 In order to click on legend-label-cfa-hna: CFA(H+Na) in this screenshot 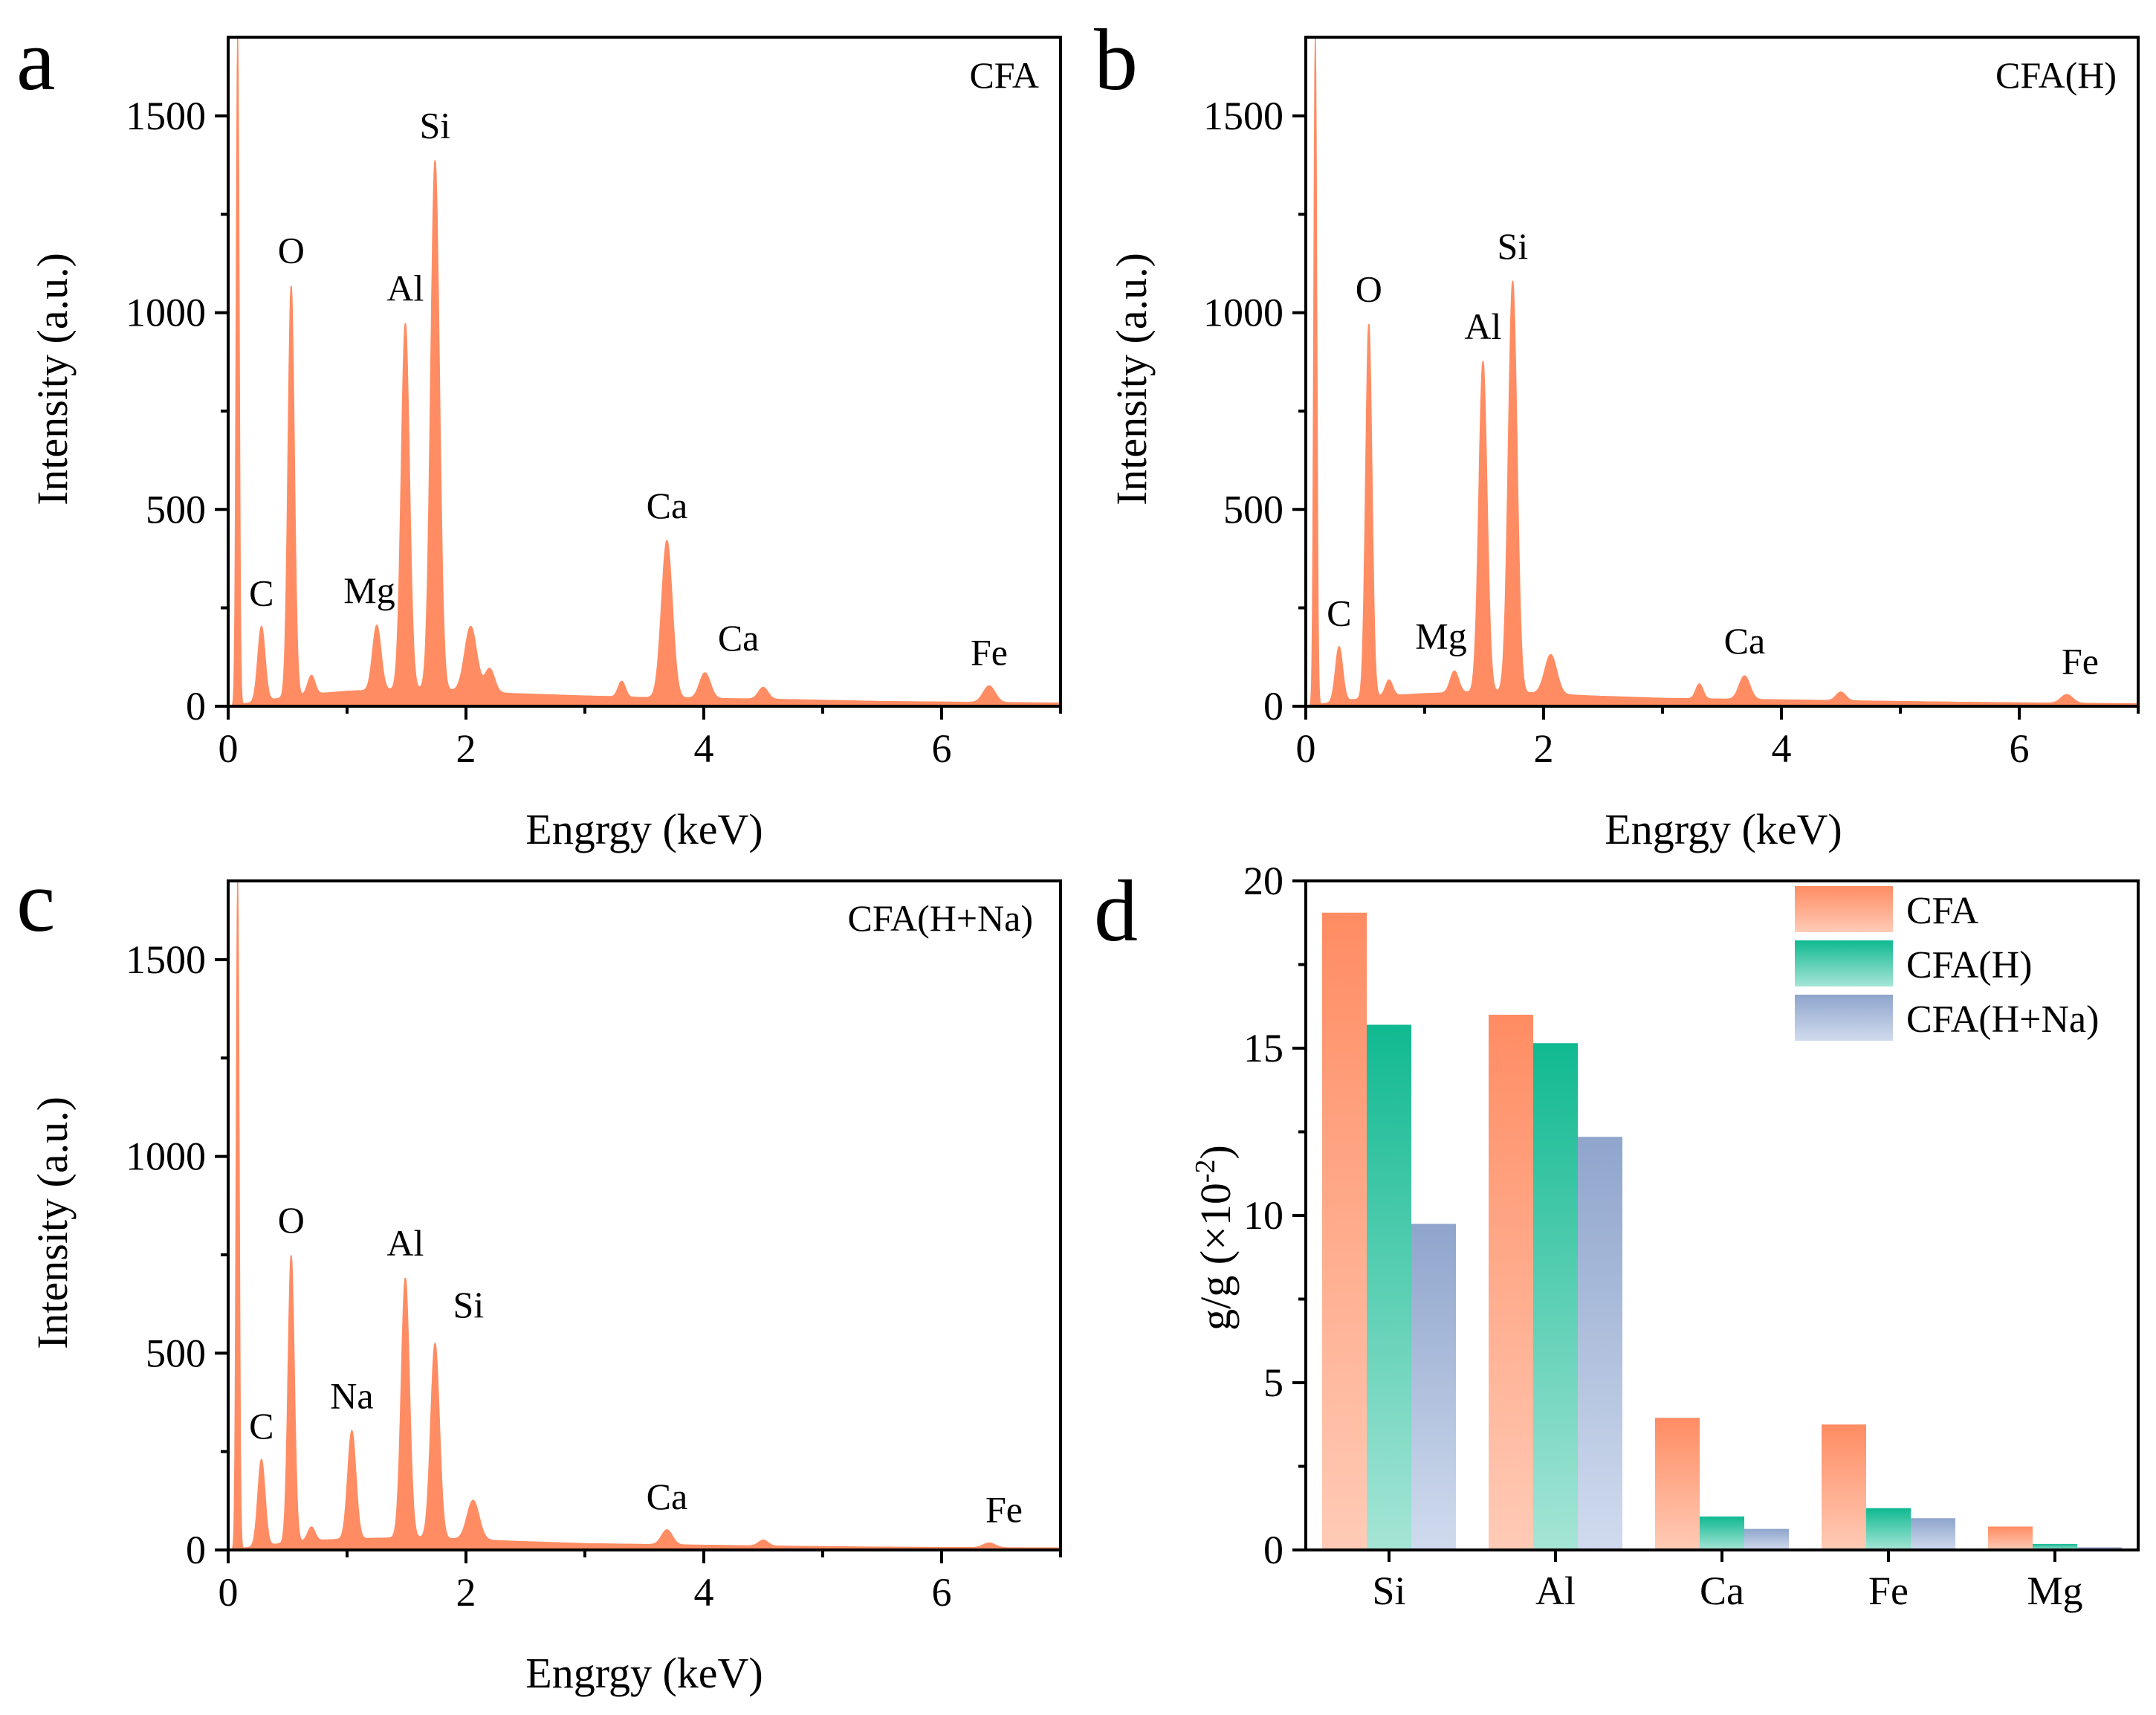, I will do `click(2003, 1019)`.